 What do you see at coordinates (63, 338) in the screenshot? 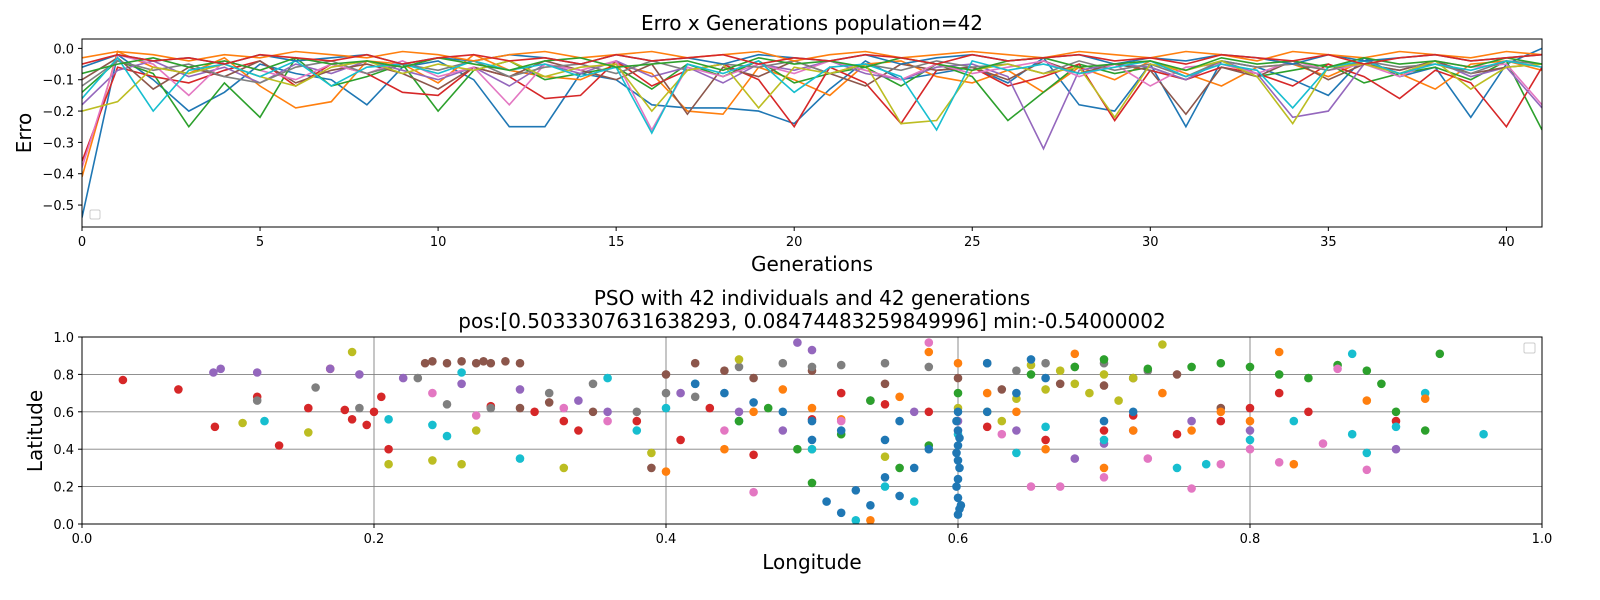
I see `scatter-ytick-label-5: 1.0` at bounding box center [63, 338].